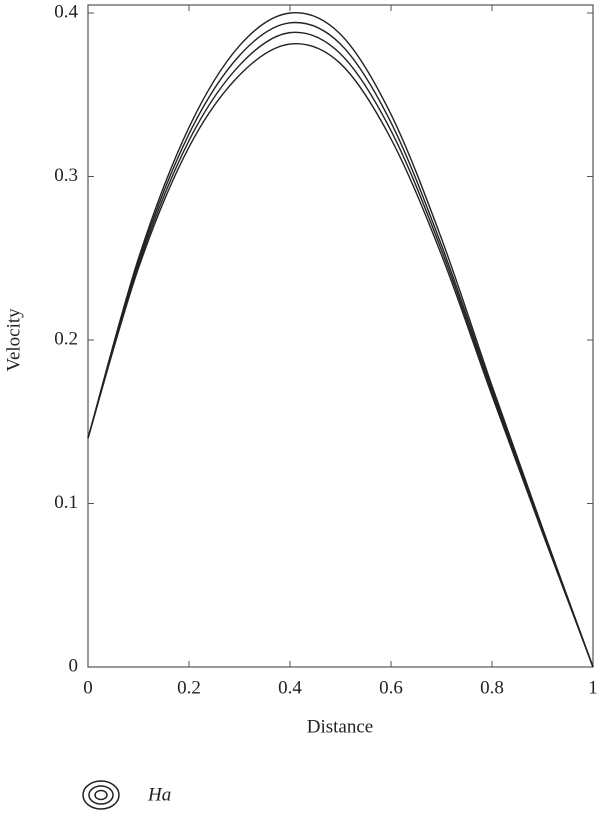 The width and height of the screenshot is (600, 814). Describe the element at coordinates (66, 11) in the screenshot. I see `y-tick-label: 0.4` at that location.